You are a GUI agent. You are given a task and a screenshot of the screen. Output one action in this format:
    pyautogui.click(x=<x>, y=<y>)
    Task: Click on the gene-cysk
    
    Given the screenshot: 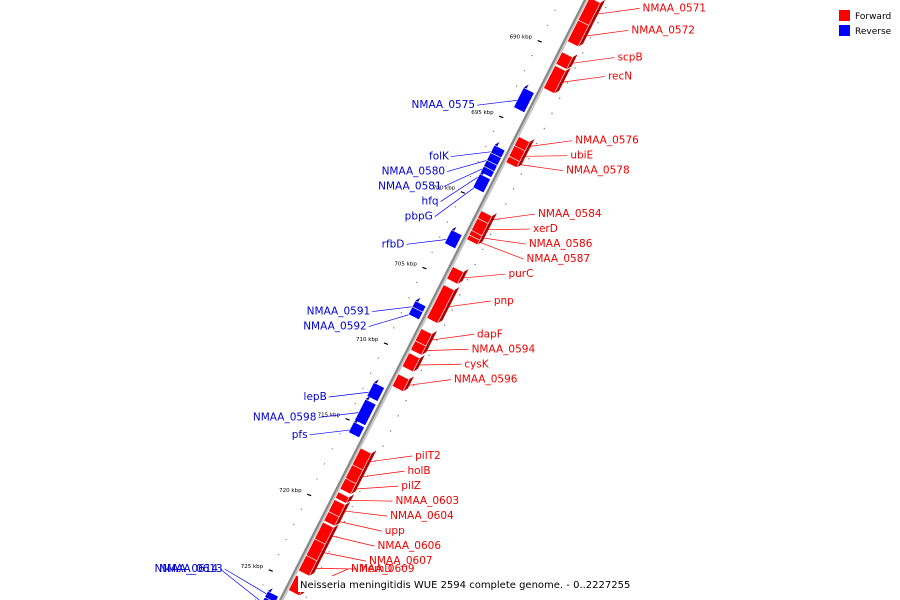 What is the action you would take?
    pyautogui.click(x=413, y=362)
    